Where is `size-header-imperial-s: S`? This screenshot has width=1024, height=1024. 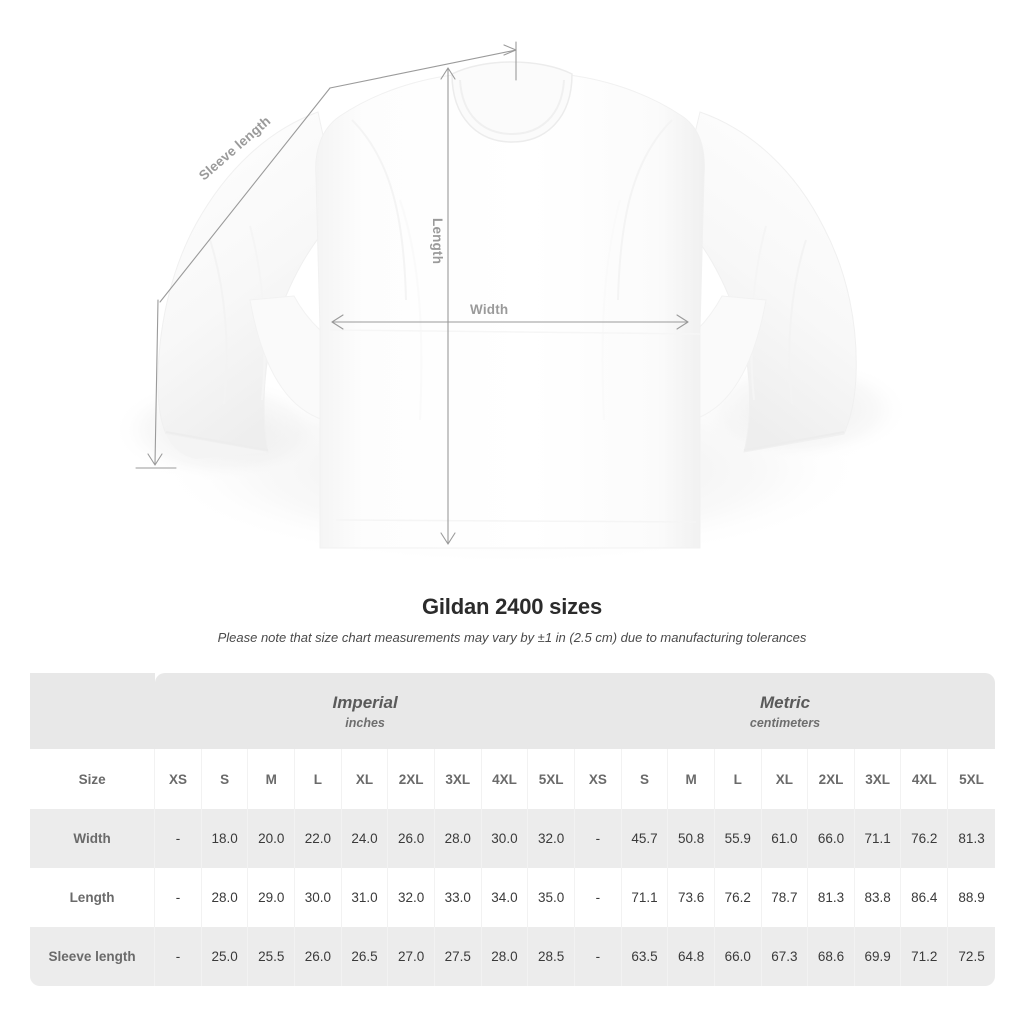
size-header-imperial-s: S is located at coordinates (225, 779).